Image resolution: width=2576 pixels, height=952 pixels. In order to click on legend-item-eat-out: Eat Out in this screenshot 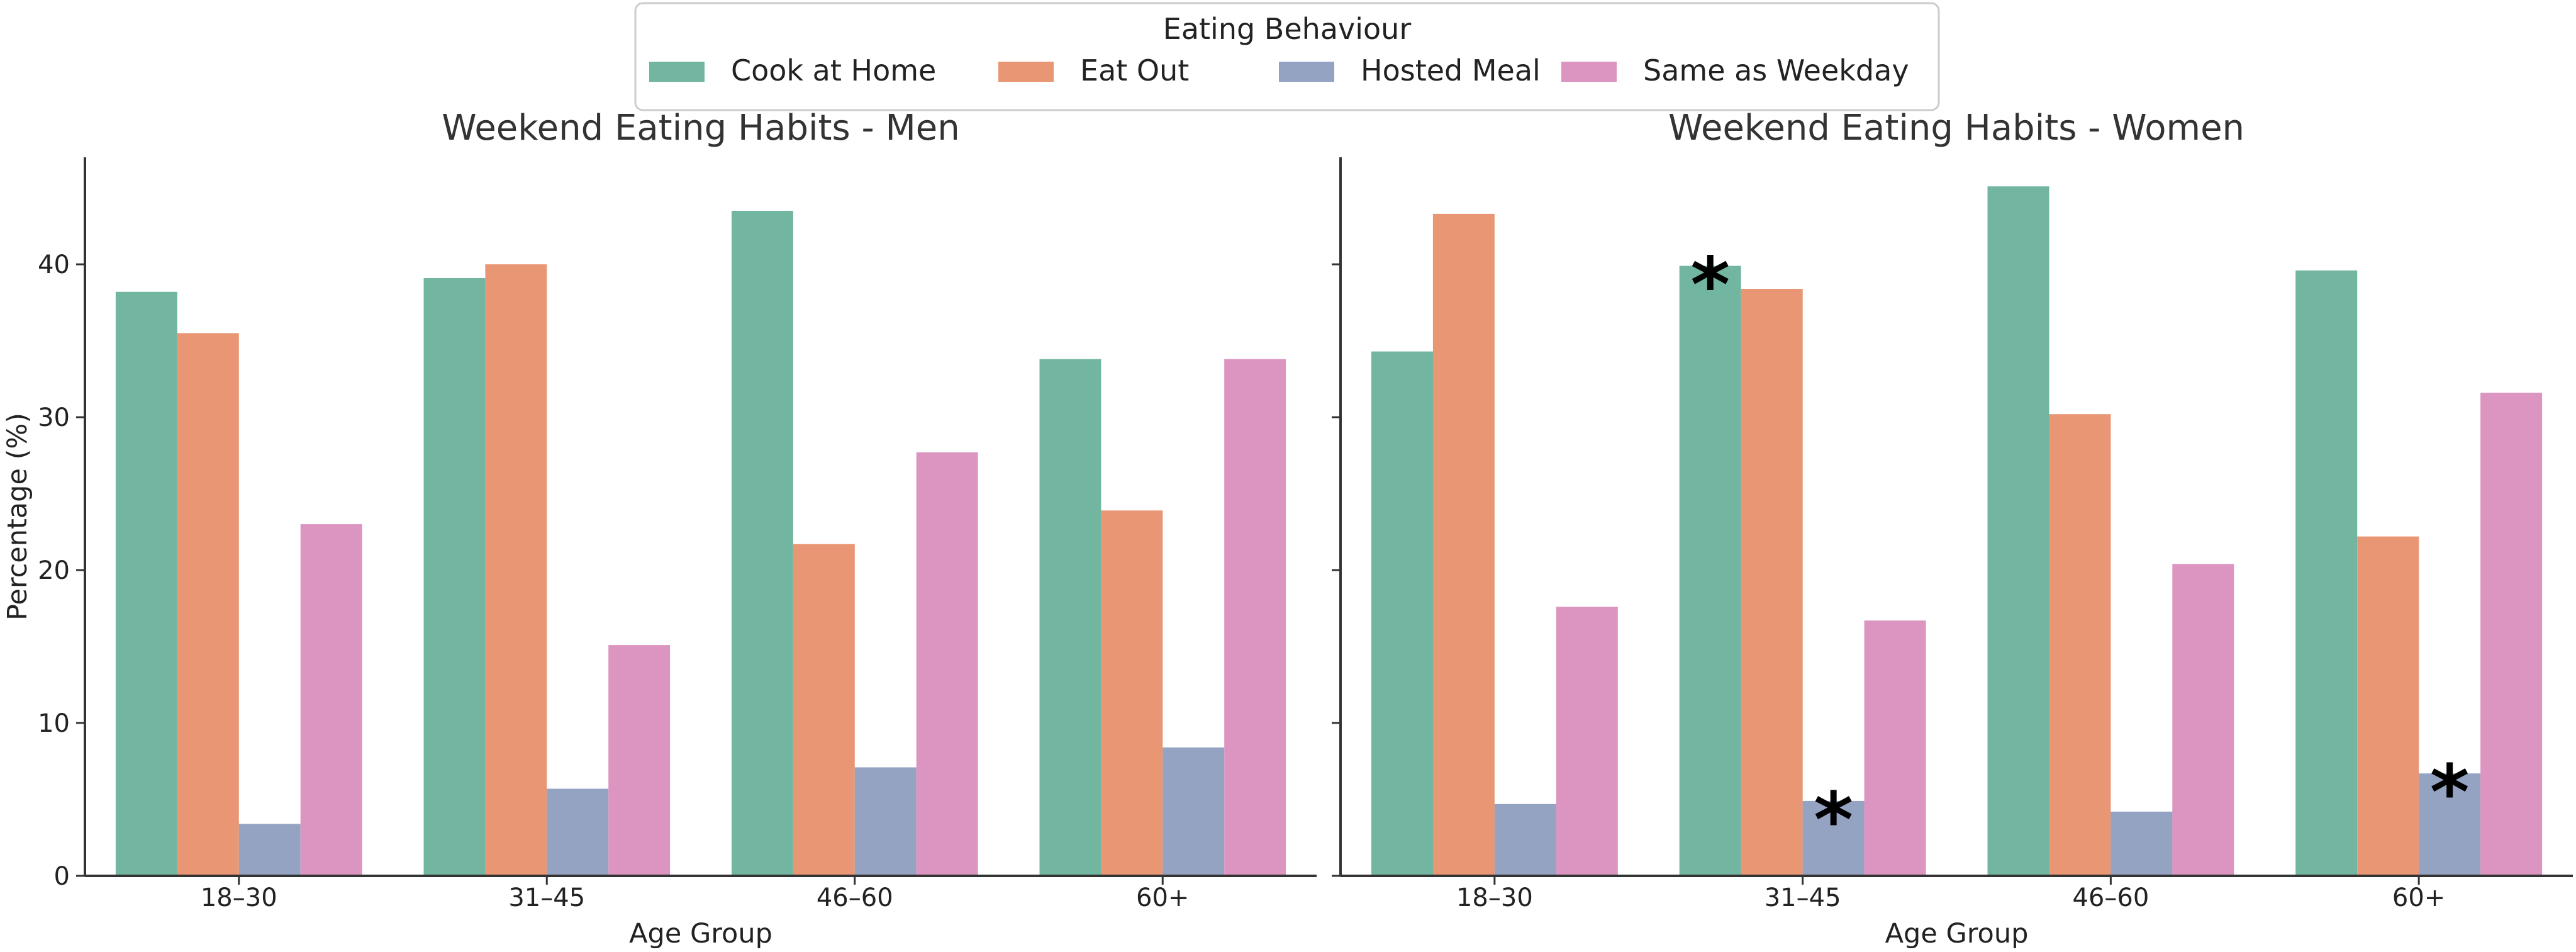, I will do `click(1093, 70)`.